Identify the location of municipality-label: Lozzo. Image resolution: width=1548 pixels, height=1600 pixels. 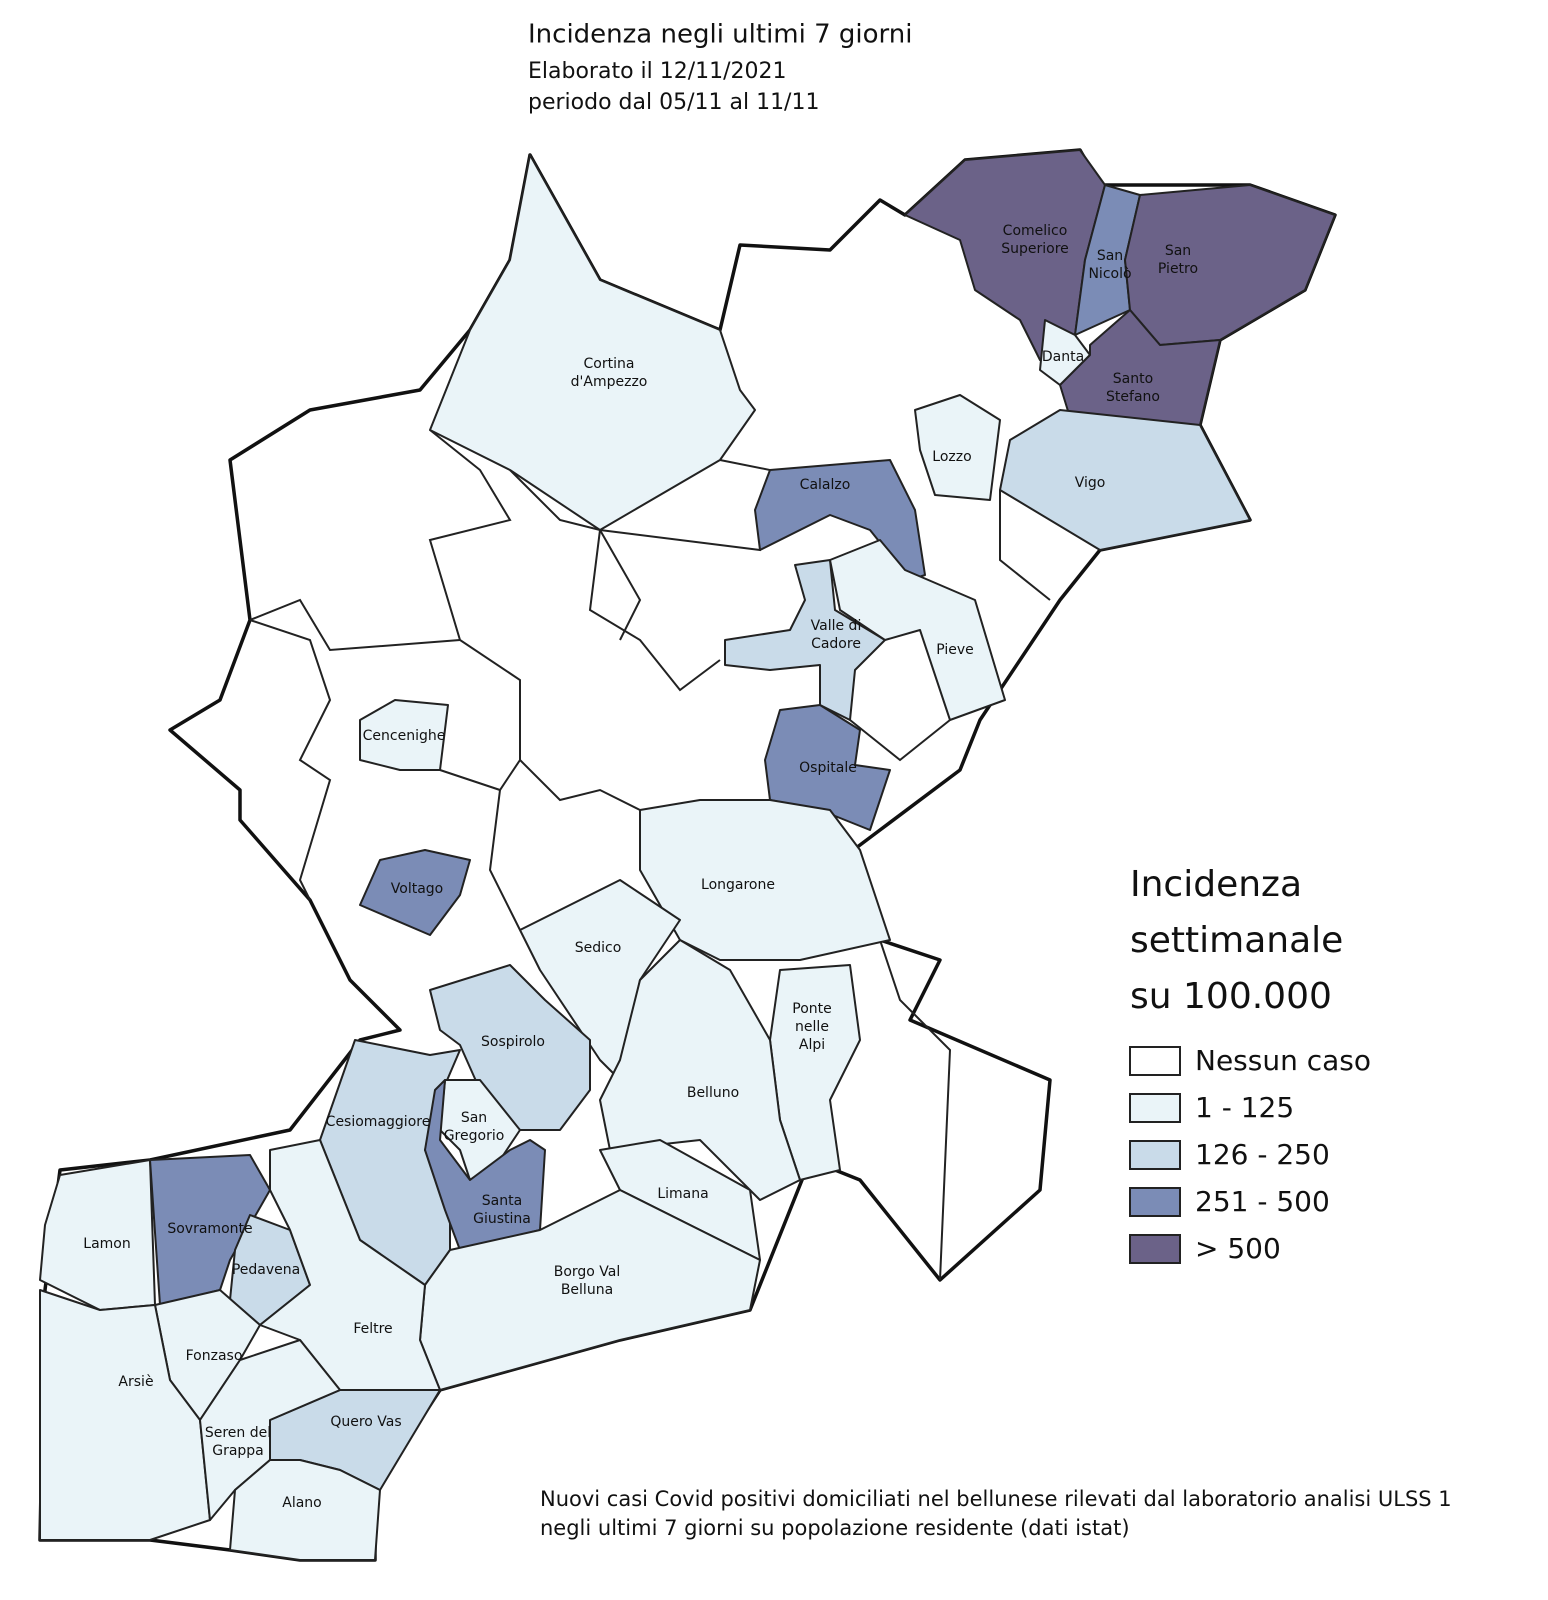
(951, 457).